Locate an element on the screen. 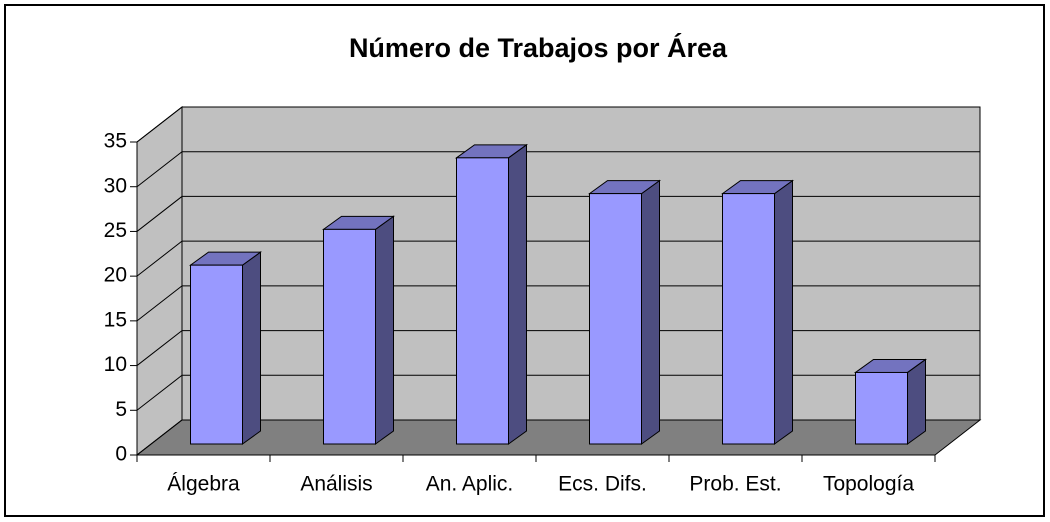 The image size is (1050, 522). y-tick-label: 15 is located at coordinates (115, 319).